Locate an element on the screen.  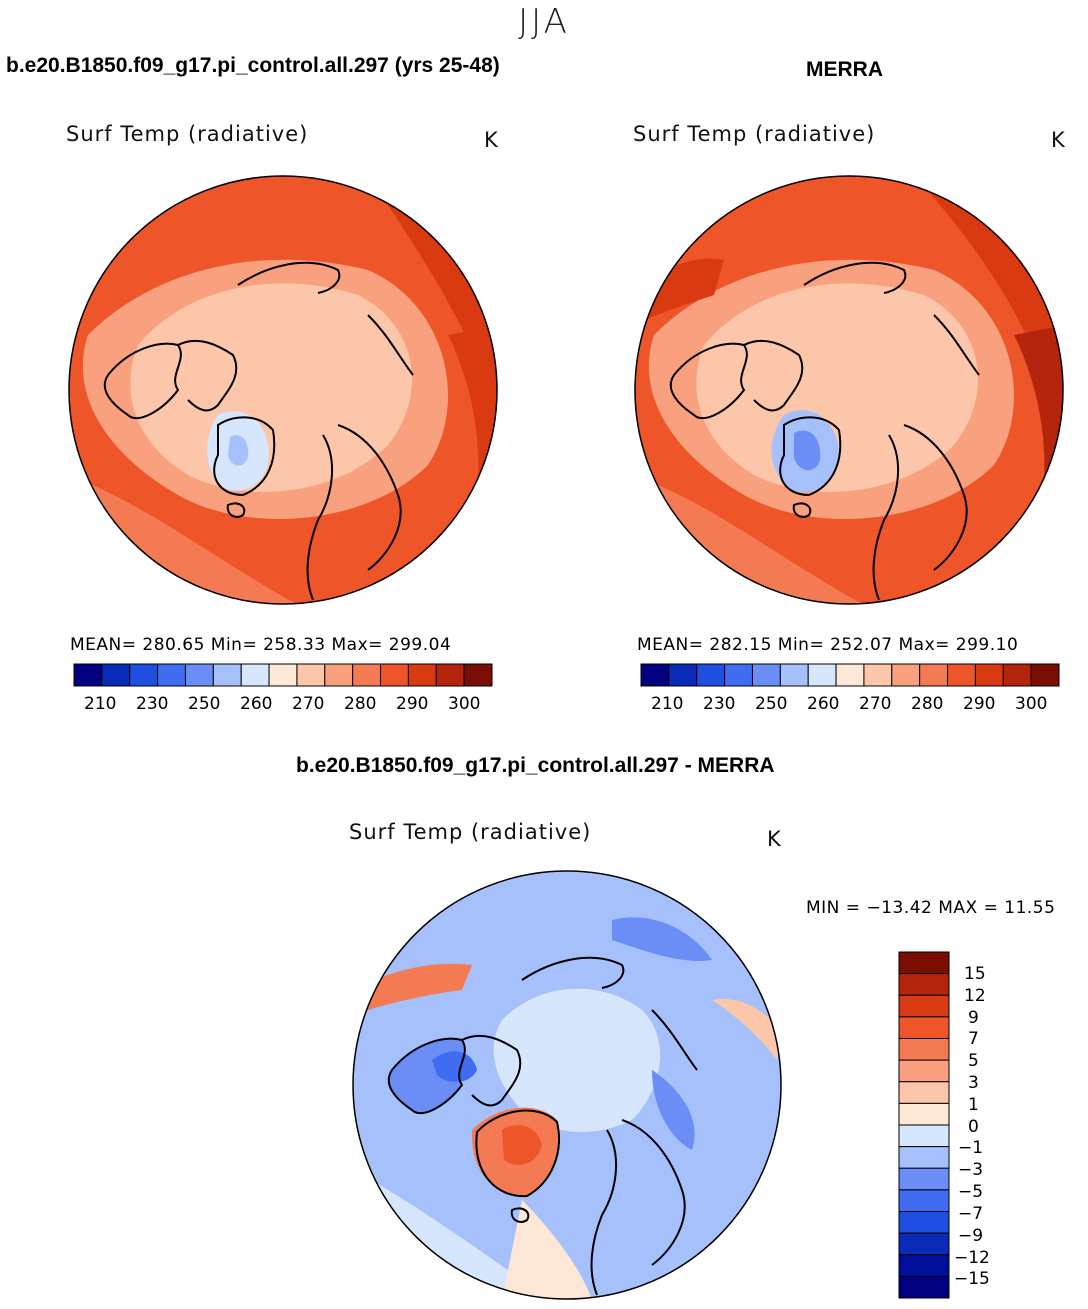
cbar-3-tick: 9 is located at coordinates (973, 1018).